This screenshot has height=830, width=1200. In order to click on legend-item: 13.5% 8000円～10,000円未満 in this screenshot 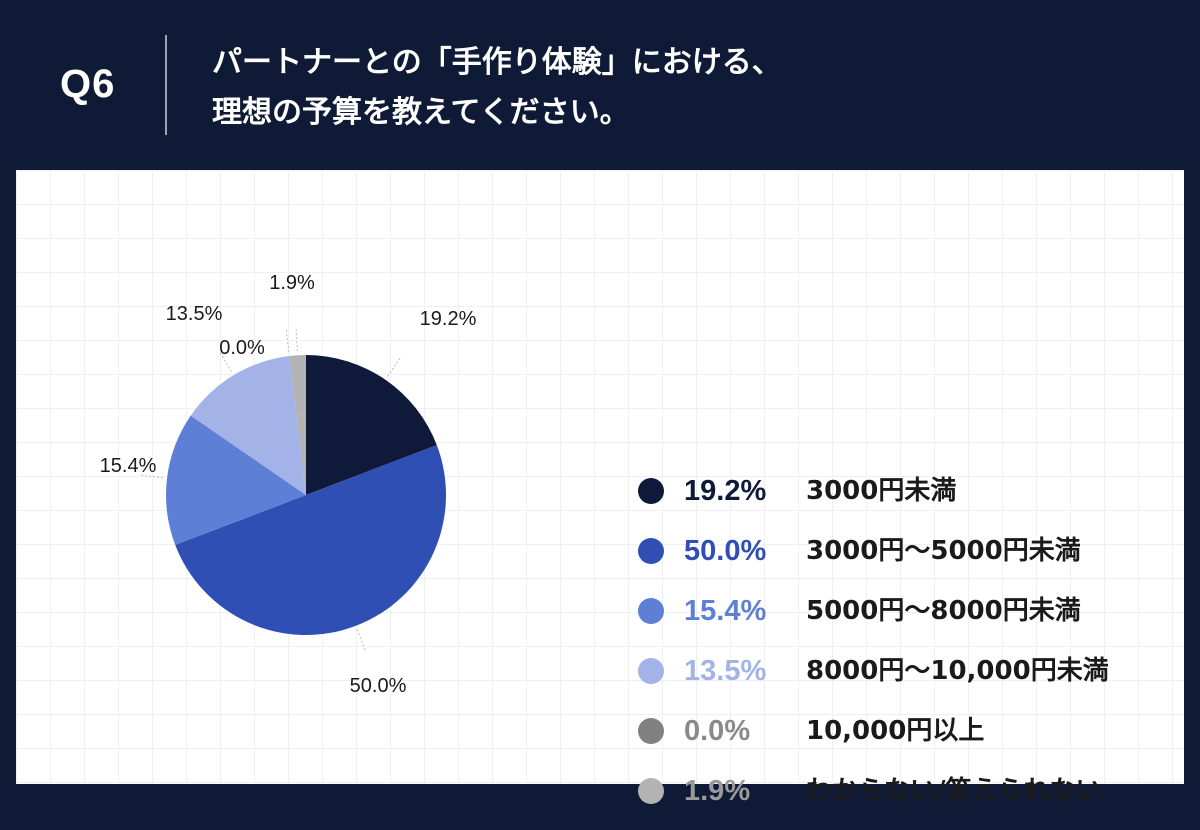, I will do `click(918, 680)`.